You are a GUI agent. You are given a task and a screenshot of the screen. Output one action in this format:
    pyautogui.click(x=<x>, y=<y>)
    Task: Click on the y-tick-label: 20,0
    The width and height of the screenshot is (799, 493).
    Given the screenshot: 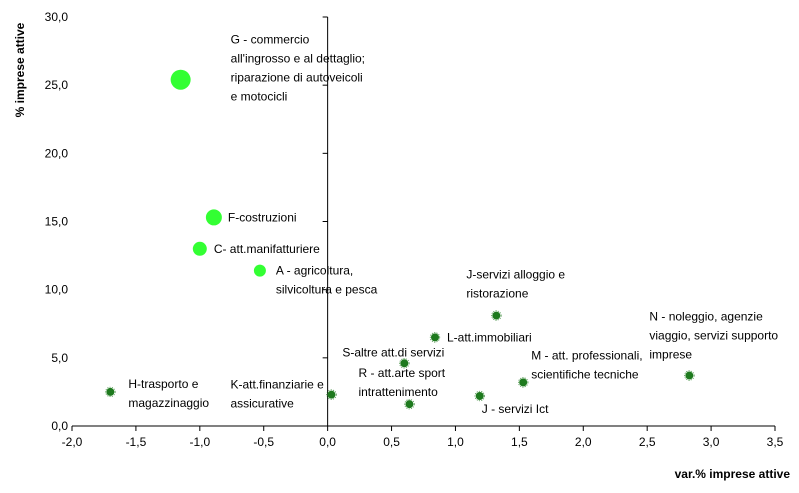 What is the action you would take?
    pyautogui.click(x=57, y=153)
    